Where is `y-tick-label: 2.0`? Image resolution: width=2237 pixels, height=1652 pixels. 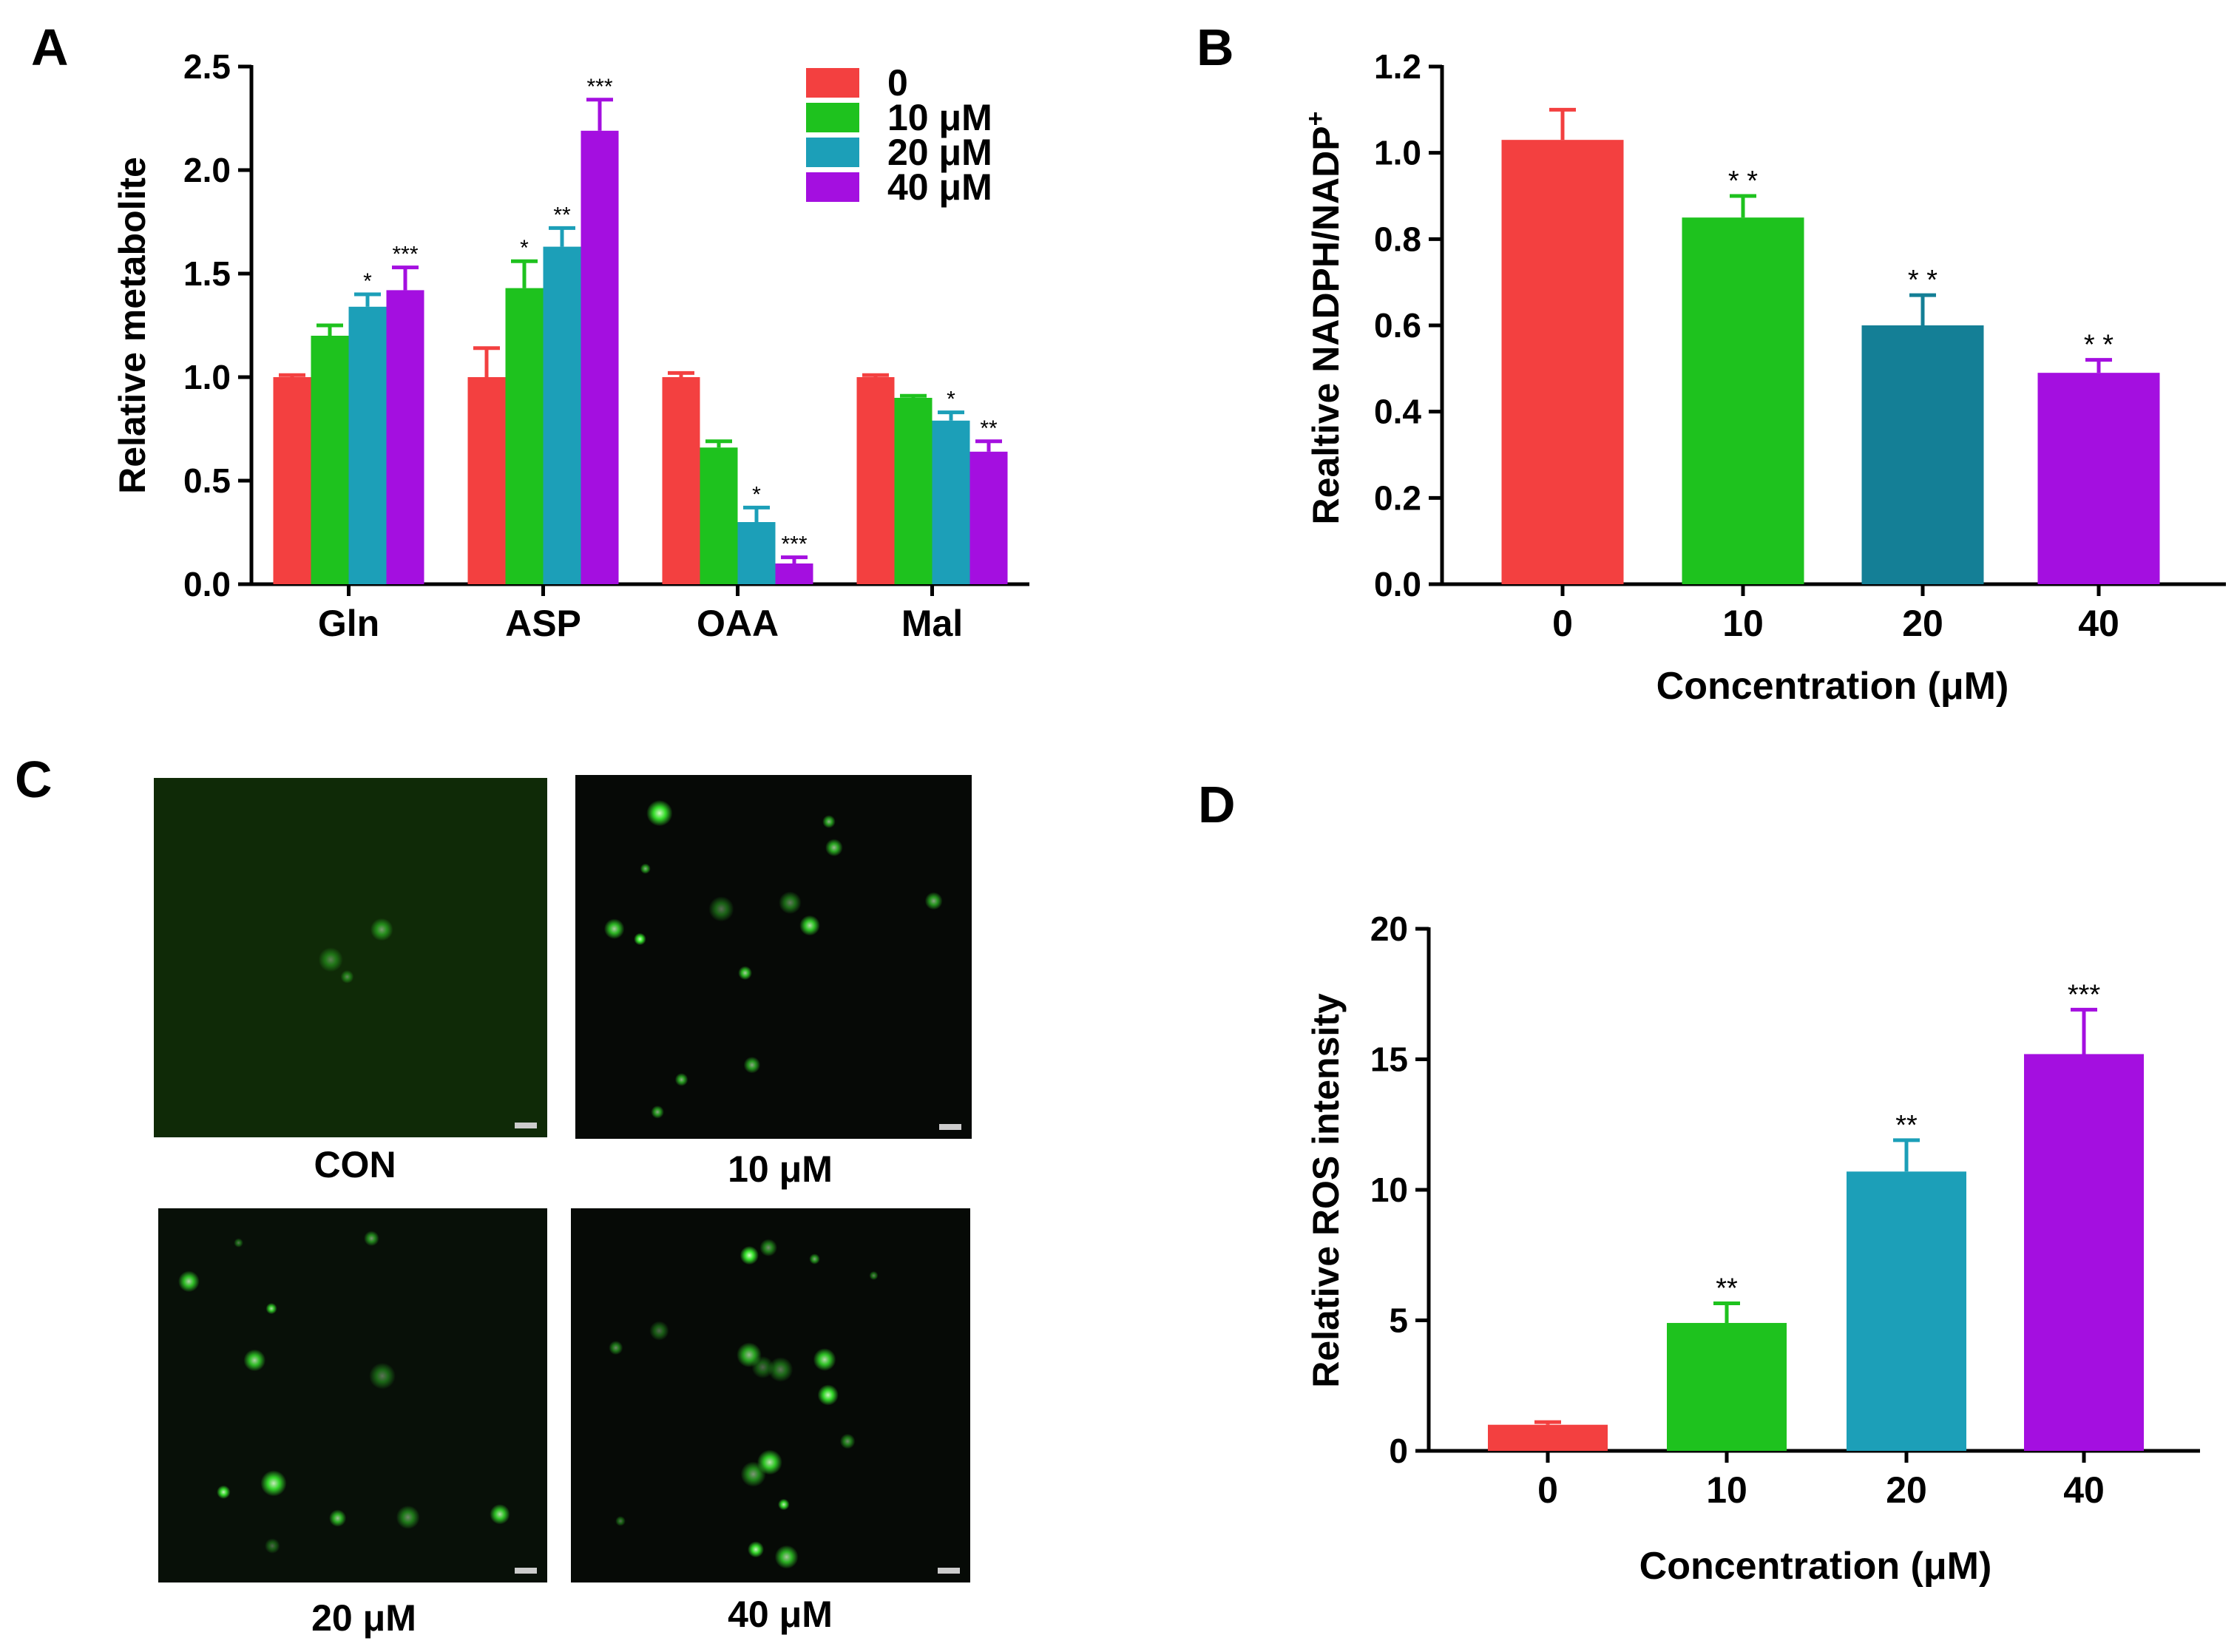
y-tick-label: 2.0 is located at coordinates (207, 170).